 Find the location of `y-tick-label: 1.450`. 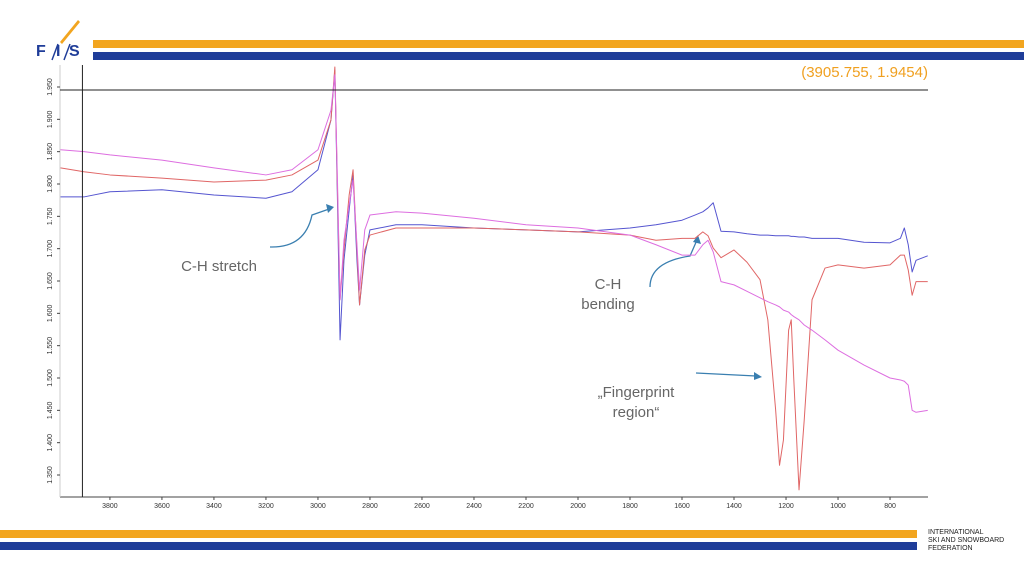

y-tick-label: 1.450 is located at coordinates (50, 410).